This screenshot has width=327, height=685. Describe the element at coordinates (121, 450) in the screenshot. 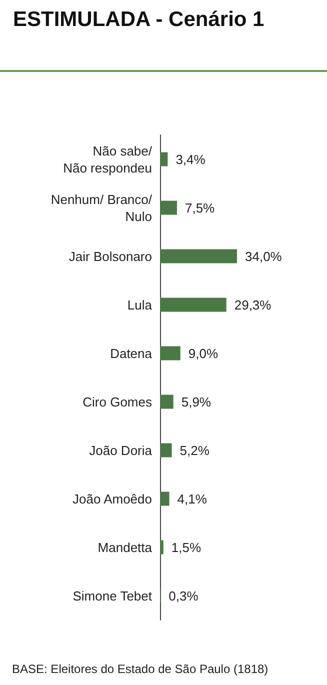

I see `y-tick-label: João Doria` at that location.